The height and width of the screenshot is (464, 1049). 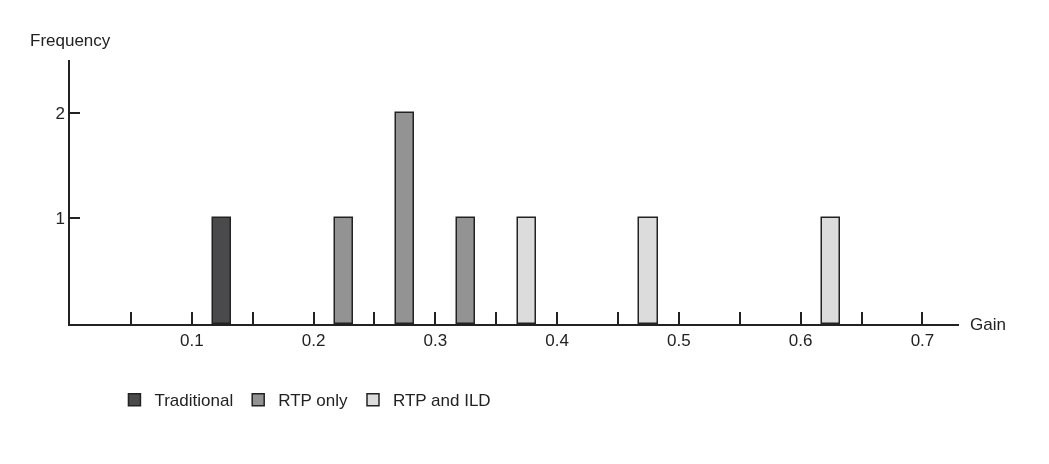 What do you see at coordinates (70, 40) in the screenshot?
I see `y-axis-title: Frequency` at bounding box center [70, 40].